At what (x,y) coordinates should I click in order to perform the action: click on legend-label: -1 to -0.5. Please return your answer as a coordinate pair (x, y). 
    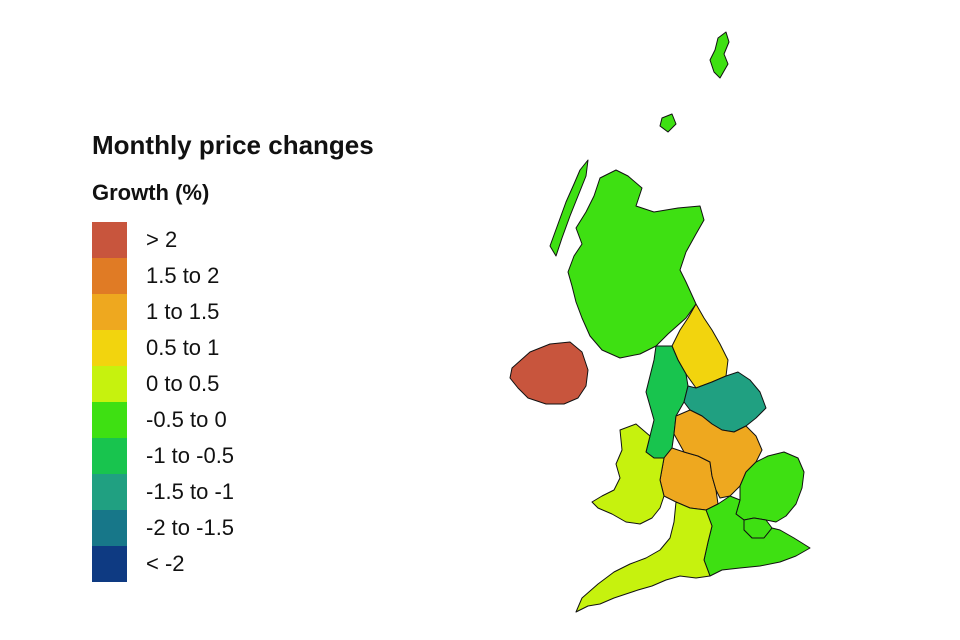
    Looking at the image, I should click on (190, 455).